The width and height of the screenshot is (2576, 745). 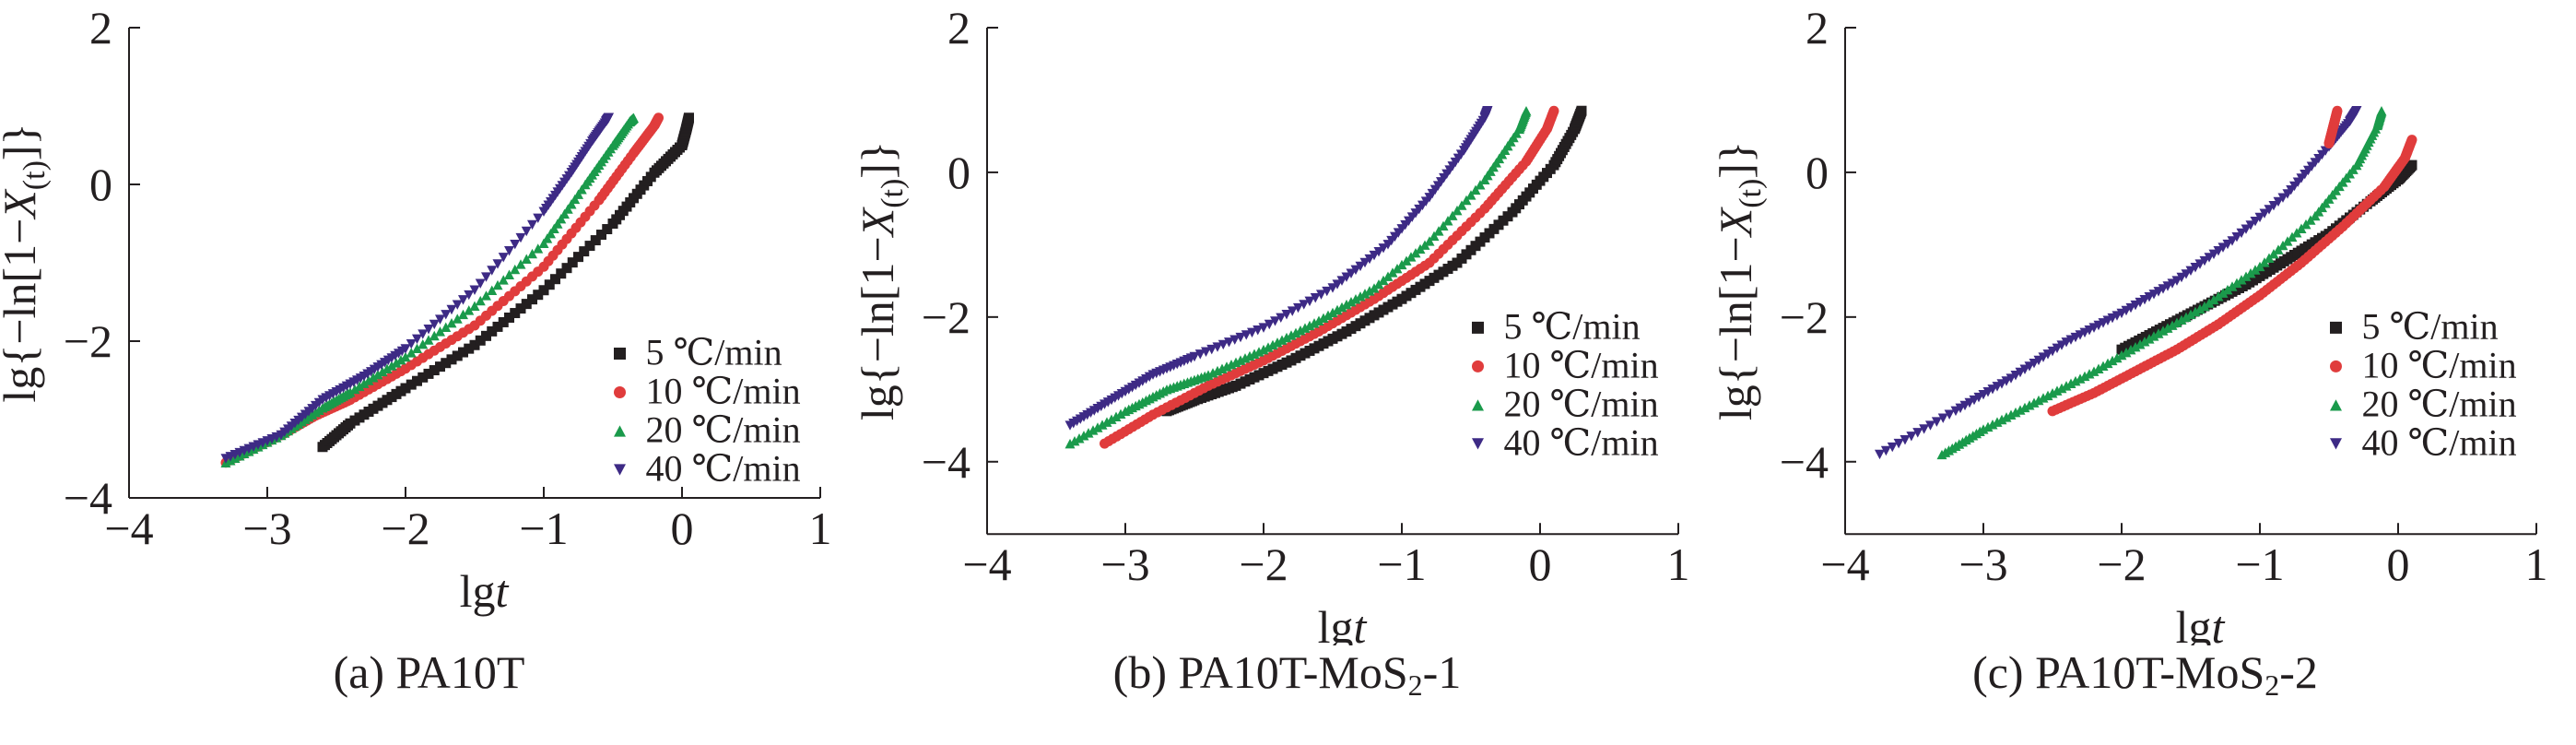 What do you see at coordinates (2439, 442) in the screenshot?
I see `legend-label: 40 ℃/min` at bounding box center [2439, 442].